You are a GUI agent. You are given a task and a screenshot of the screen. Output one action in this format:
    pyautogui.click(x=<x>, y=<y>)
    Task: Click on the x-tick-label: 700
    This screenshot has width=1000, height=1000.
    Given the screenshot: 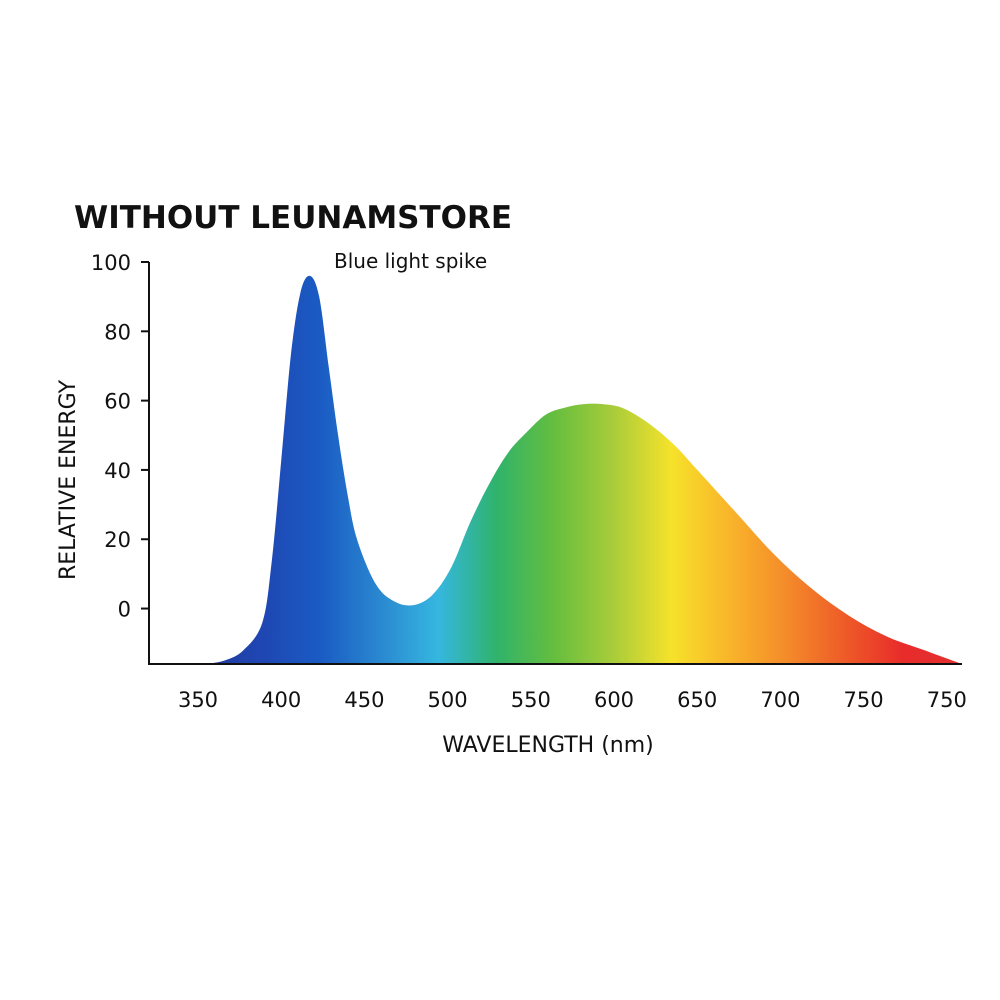 What is the action you would take?
    pyautogui.click(x=780, y=700)
    